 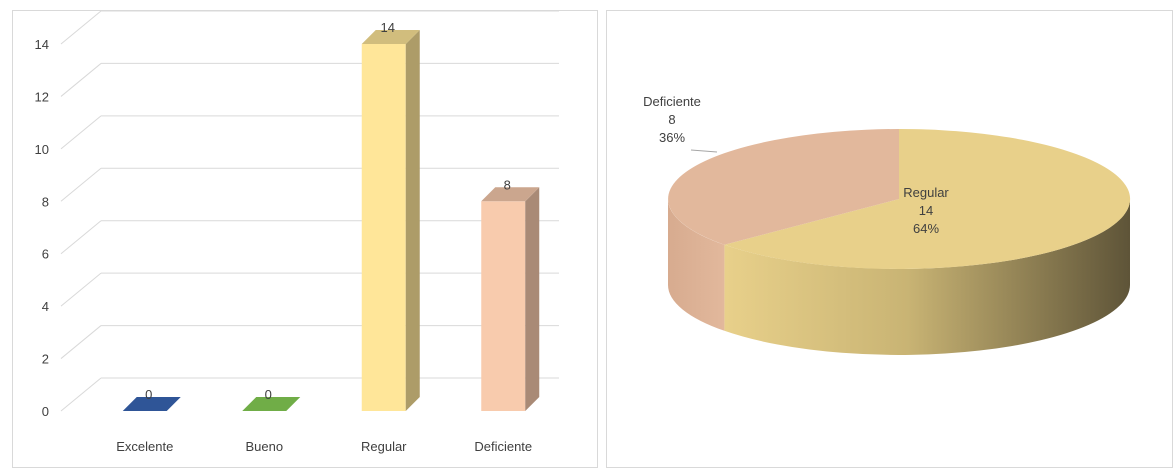 I want to click on data-label-line: Deficiente, so click(x=672, y=101).